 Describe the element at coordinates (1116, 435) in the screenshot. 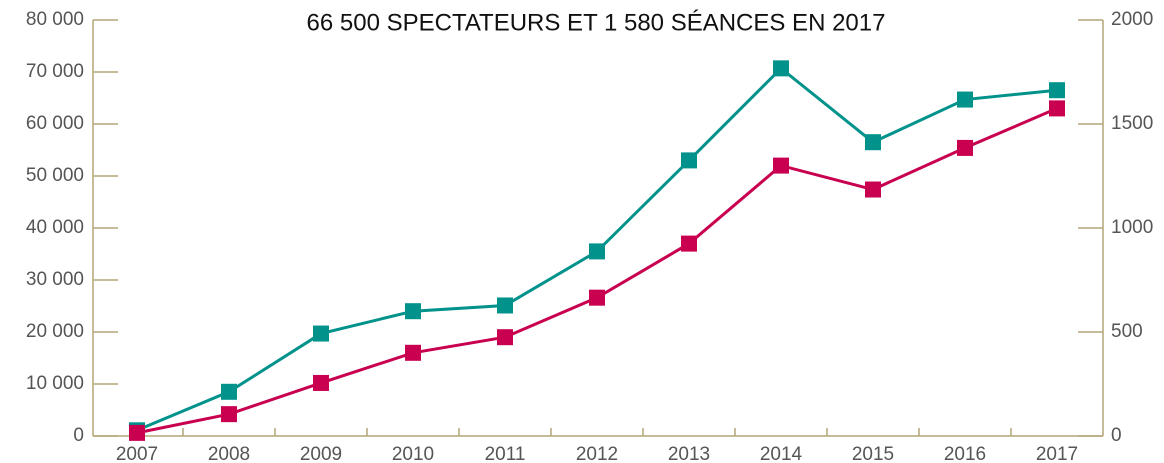

I see `y2-tick-label: 0` at that location.